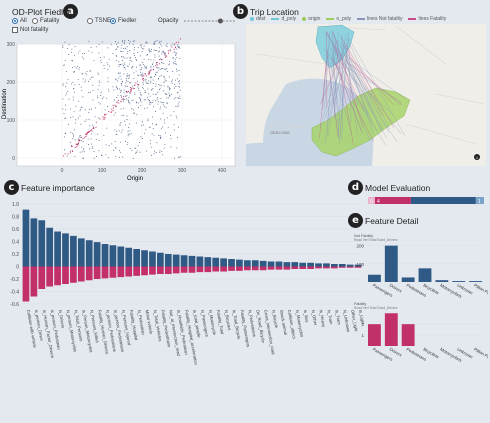 The height and width of the screenshot is (423, 490). What do you see at coordinates (412, 19) in the screenshot?
I see `legend-lines-f-swatch` at bounding box center [412, 19].